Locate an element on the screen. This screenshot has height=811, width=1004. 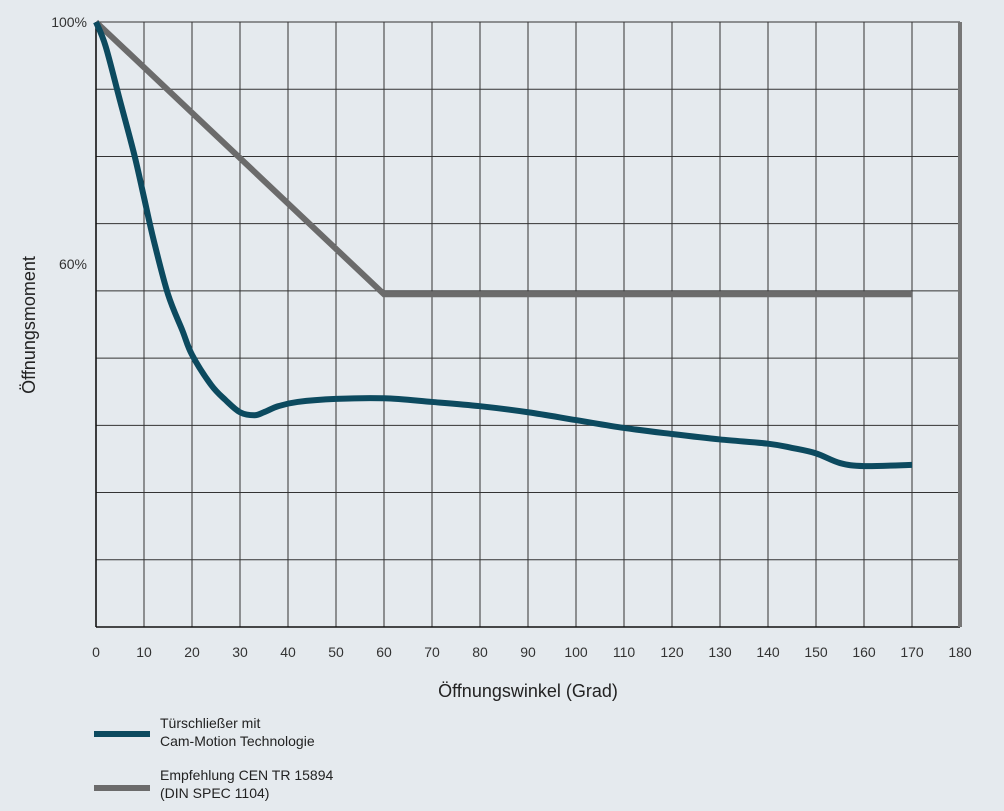
x-tick-label: 20 is located at coordinates (192, 652).